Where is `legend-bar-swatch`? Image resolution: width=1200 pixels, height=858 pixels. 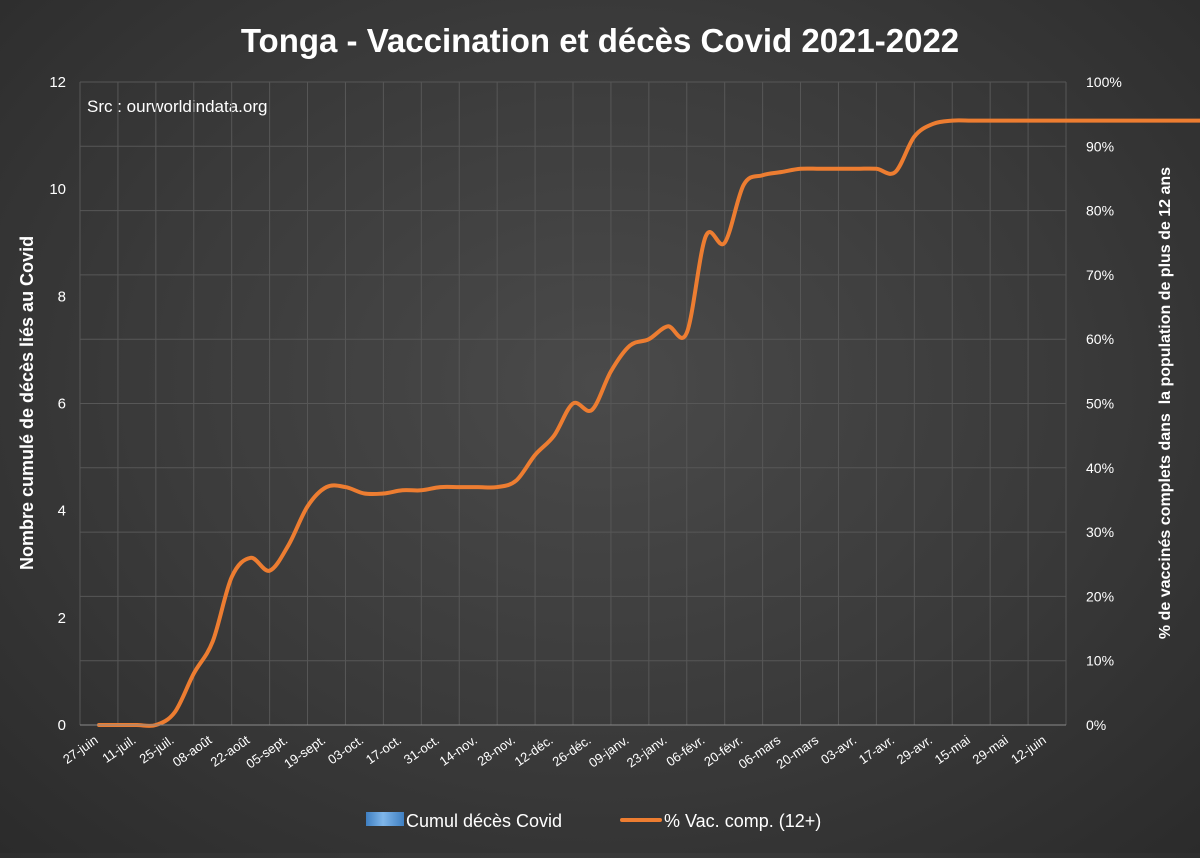 legend-bar-swatch is located at coordinates (385, 819).